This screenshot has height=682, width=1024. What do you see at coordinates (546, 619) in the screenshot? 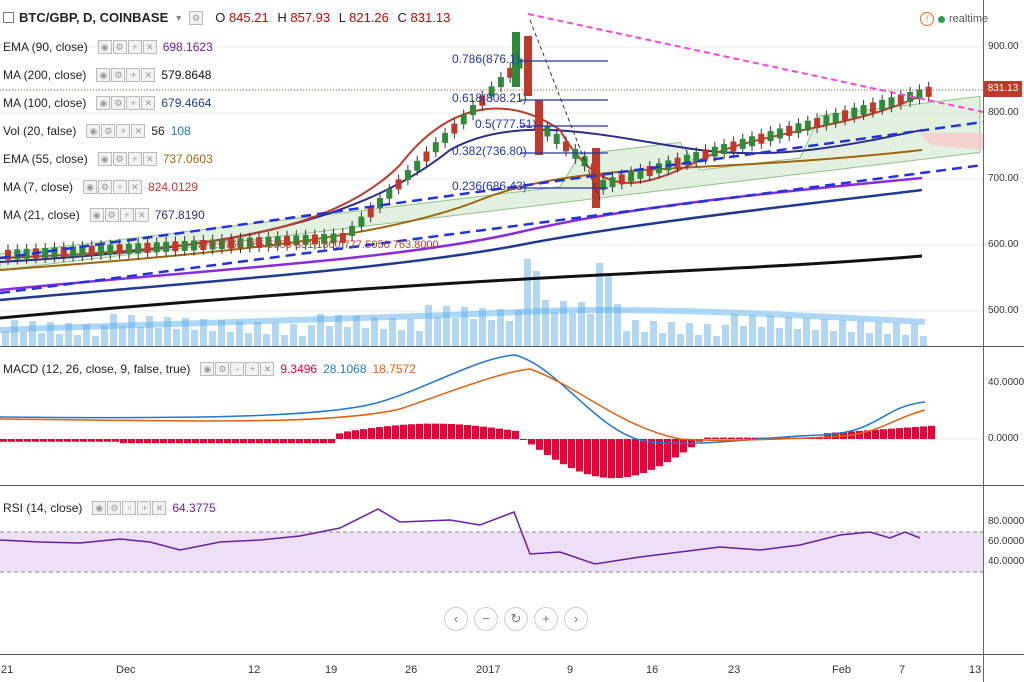
I see `zoom-in-button: +` at bounding box center [546, 619].